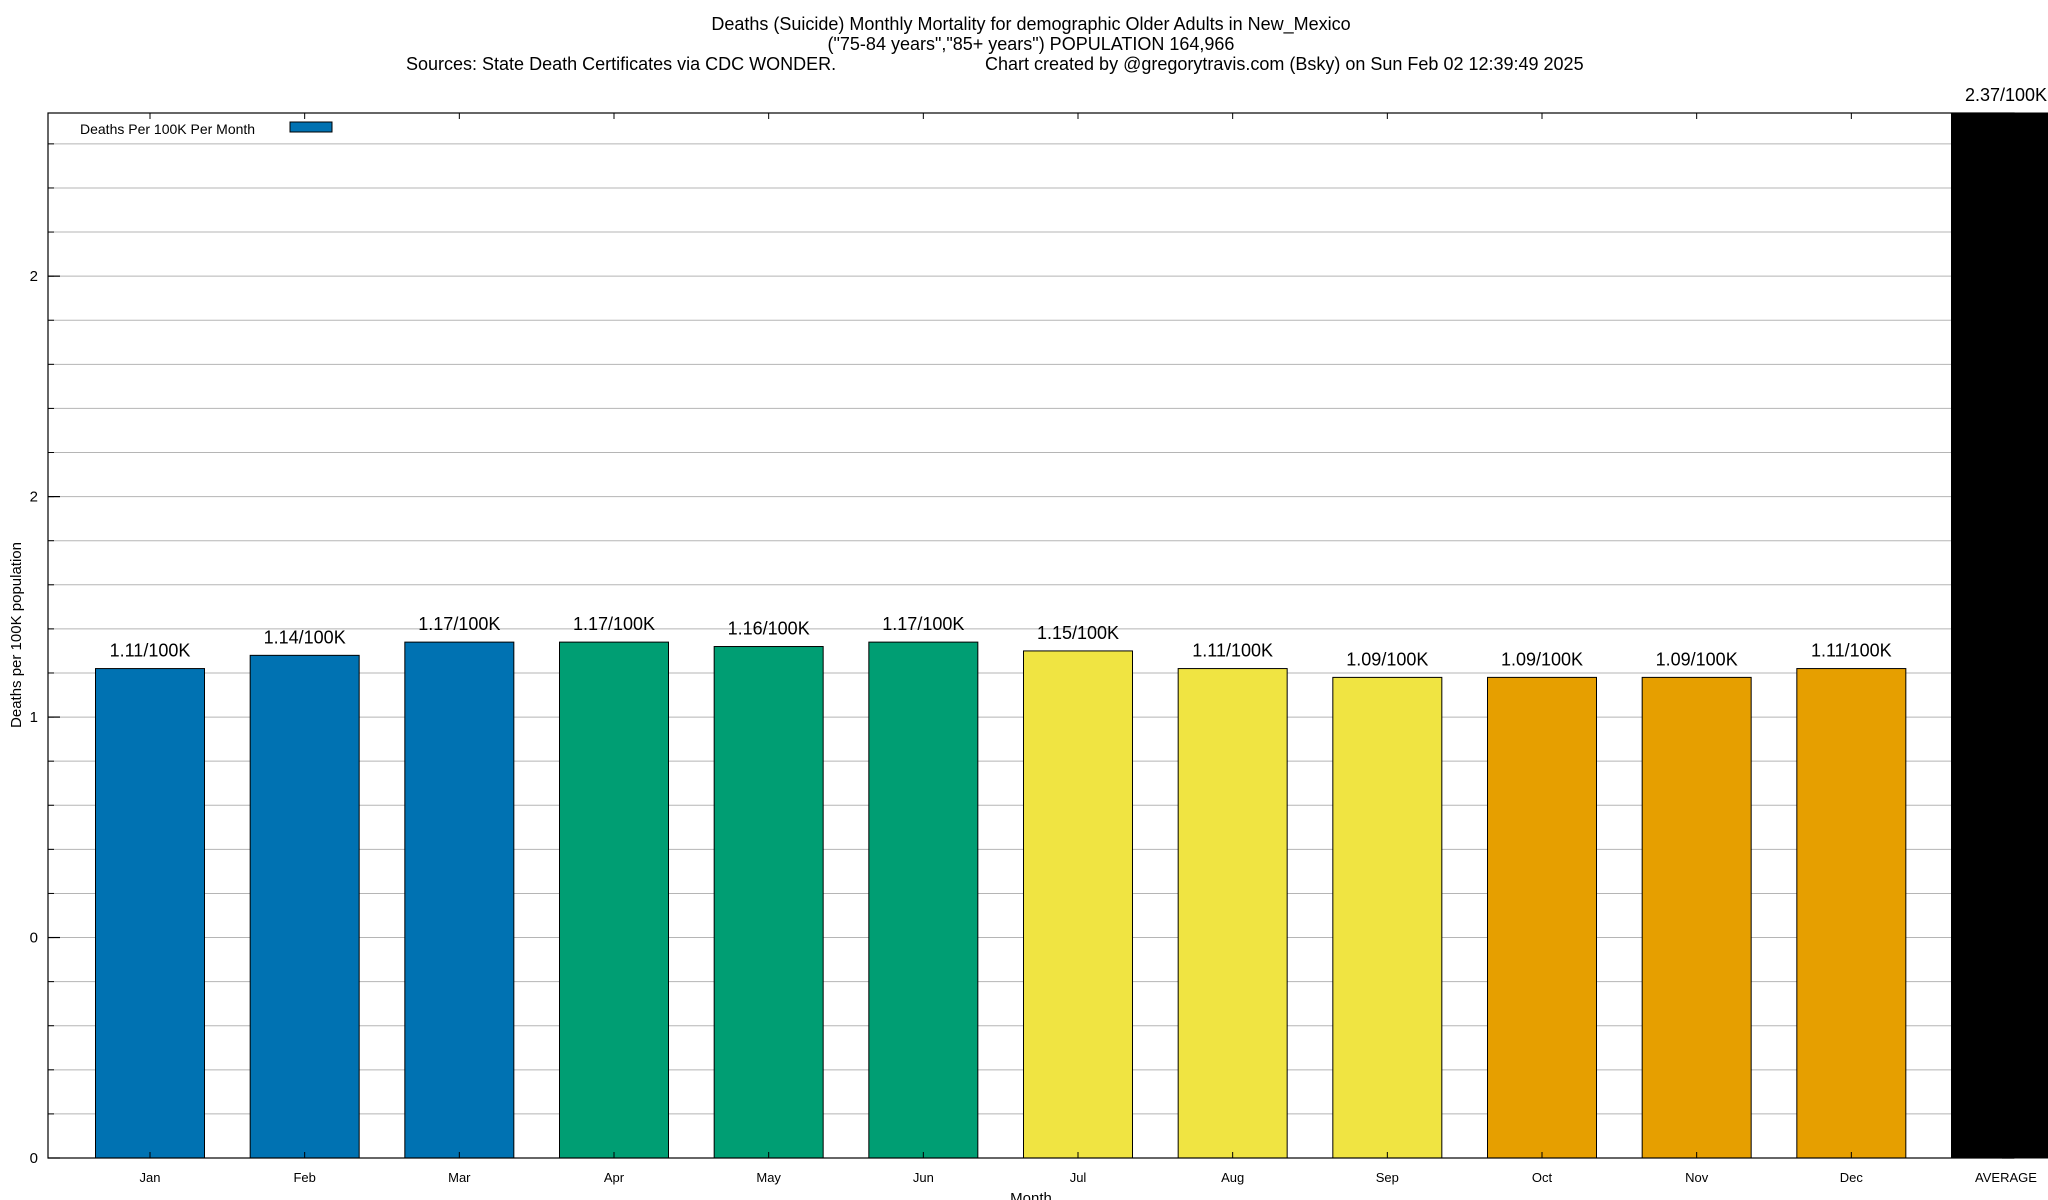  Describe the element at coordinates (614, 900) in the screenshot. I see `bar-apr` at that location.